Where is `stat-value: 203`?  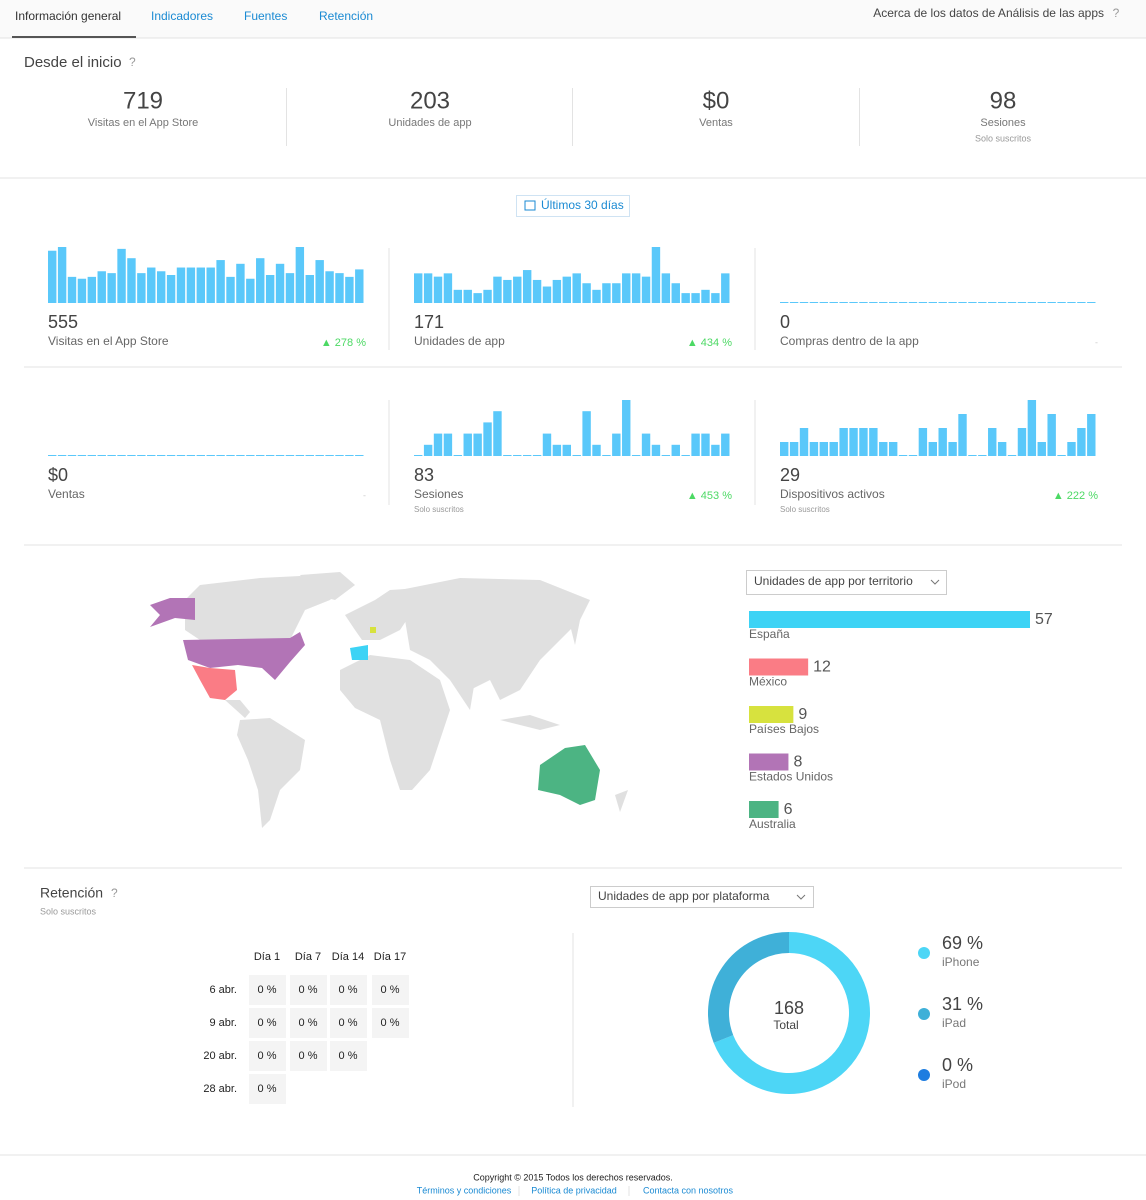 stat-value: 203 is located at coordinates (430, 100).